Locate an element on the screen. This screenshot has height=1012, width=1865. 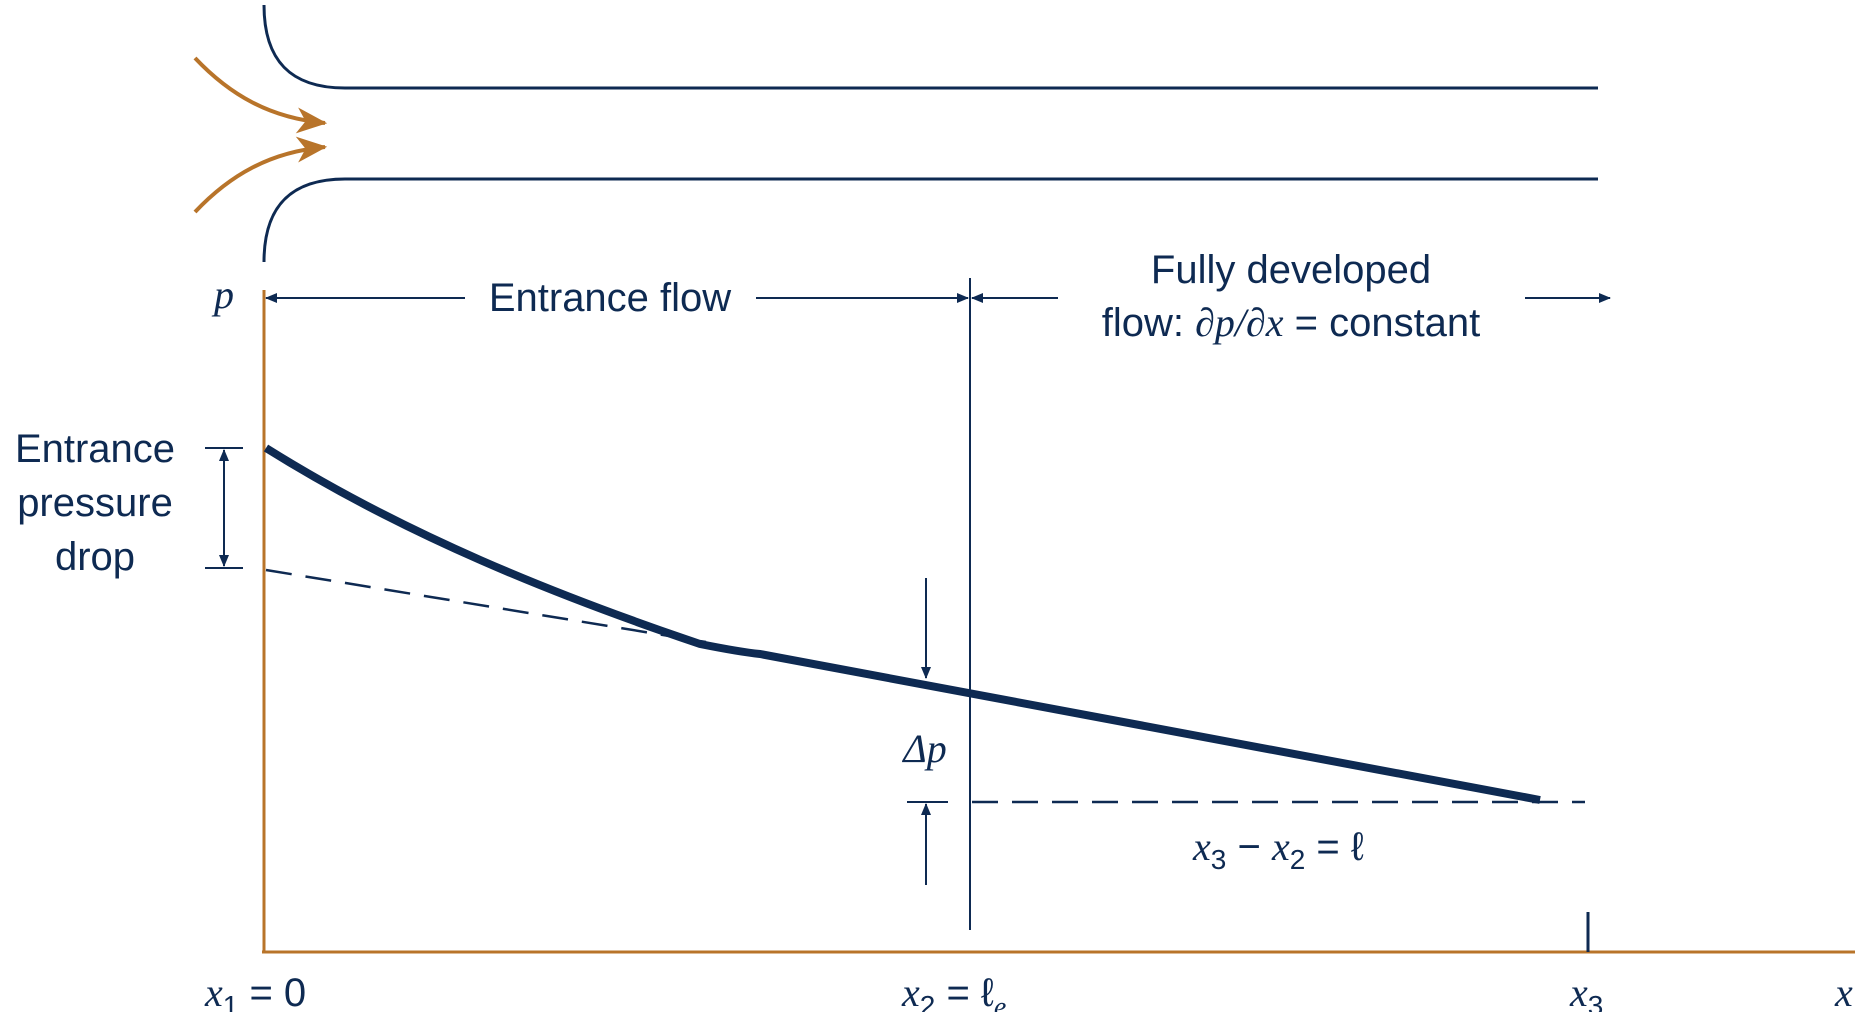
y-axis-label: p is located at coordinates (222, 294).